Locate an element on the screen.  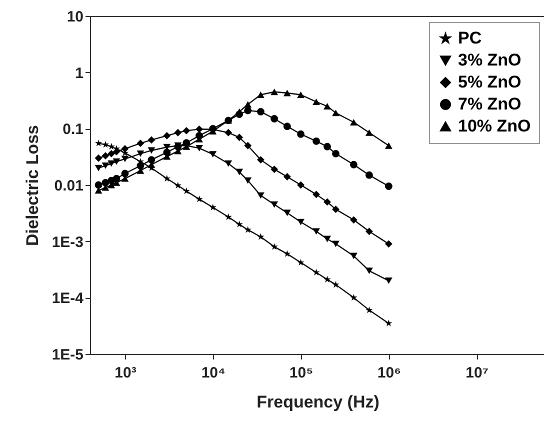
x-tick-label: 10⁶ is located at coordinates (389, 373).